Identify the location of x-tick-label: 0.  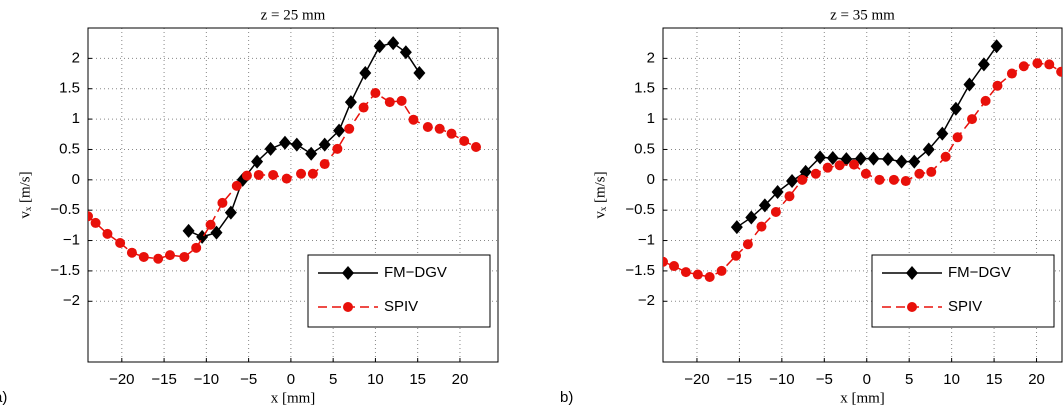
(291, 379).